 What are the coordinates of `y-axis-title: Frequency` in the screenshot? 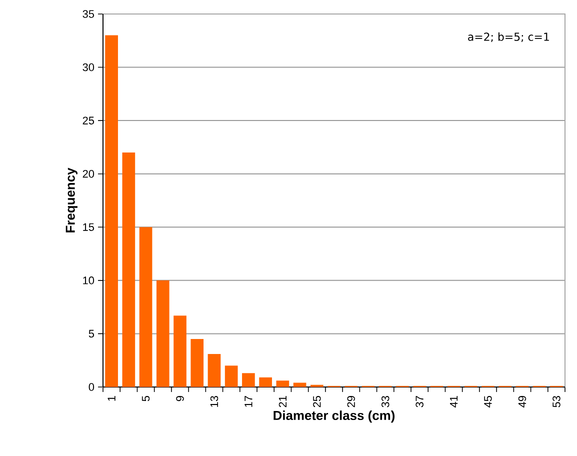 It's located at (72, 200).